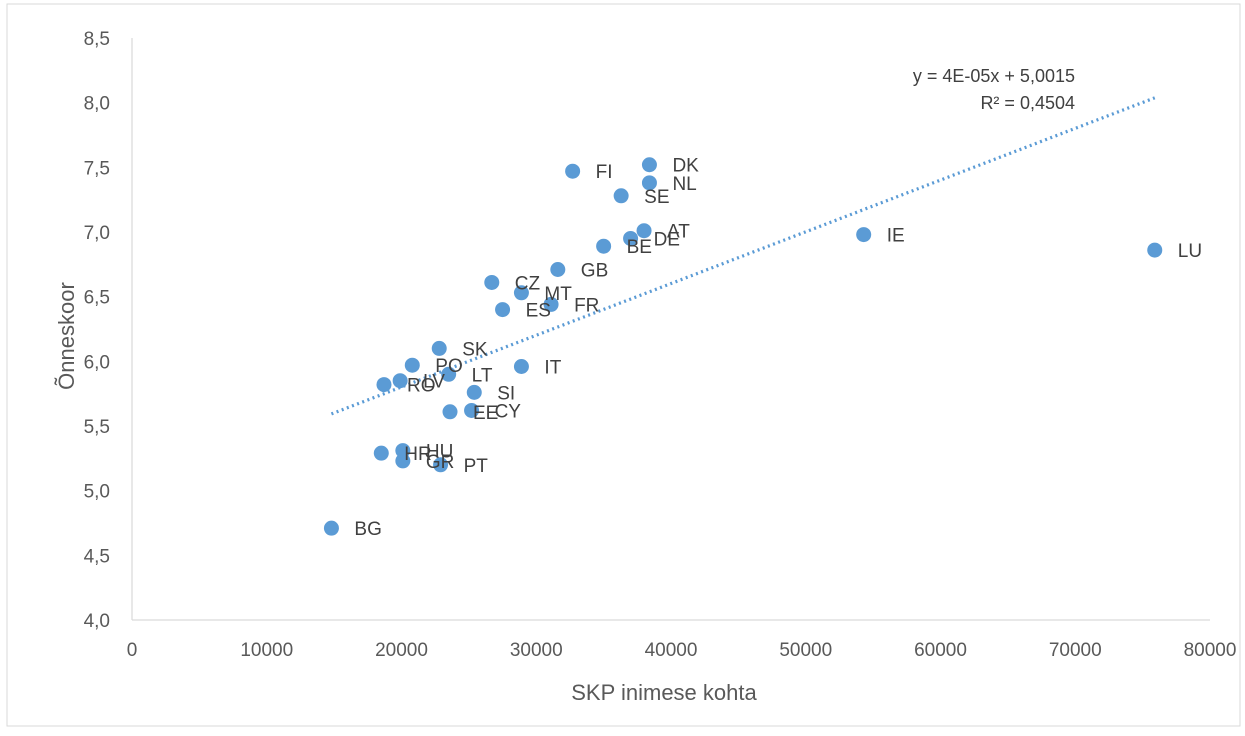 The image size is (1245, 736). I want to click on trendline-equation: y = 4E-05x + 5,0015, so click(994, 76).